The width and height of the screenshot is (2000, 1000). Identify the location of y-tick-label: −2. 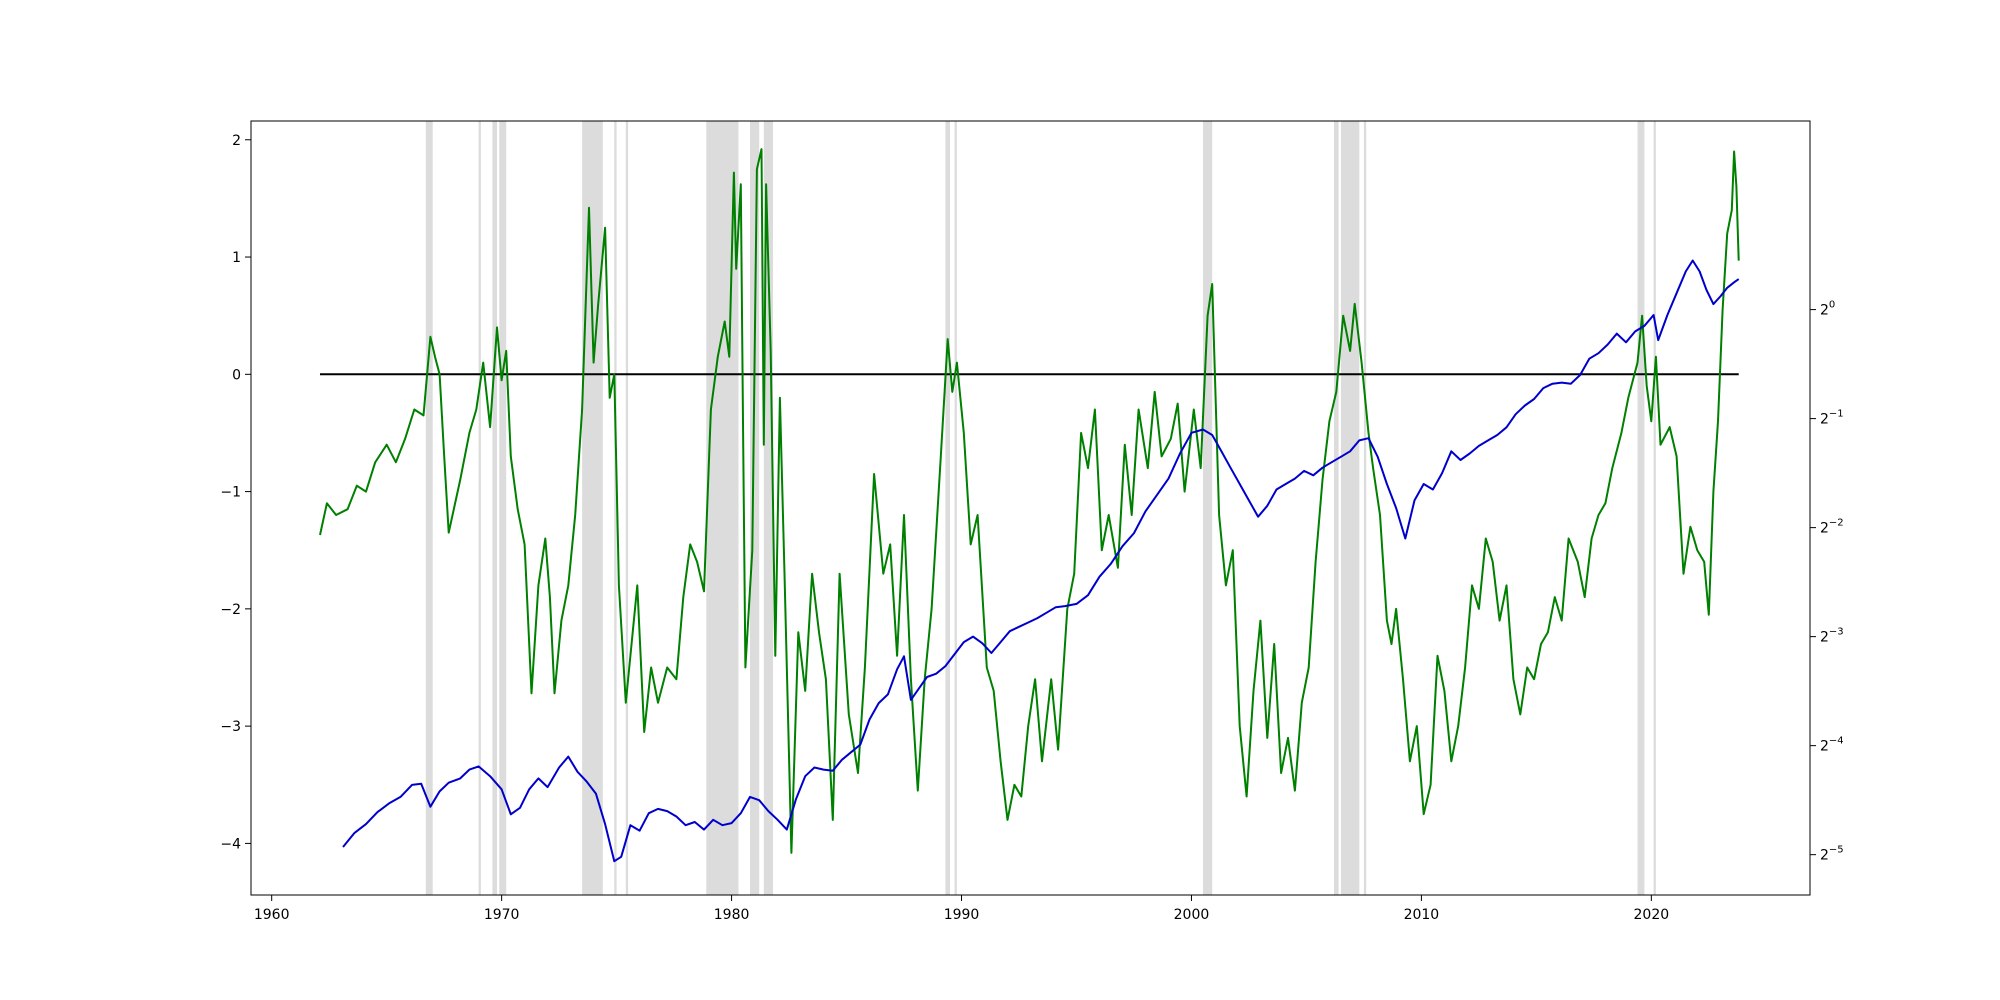
(230, 610).